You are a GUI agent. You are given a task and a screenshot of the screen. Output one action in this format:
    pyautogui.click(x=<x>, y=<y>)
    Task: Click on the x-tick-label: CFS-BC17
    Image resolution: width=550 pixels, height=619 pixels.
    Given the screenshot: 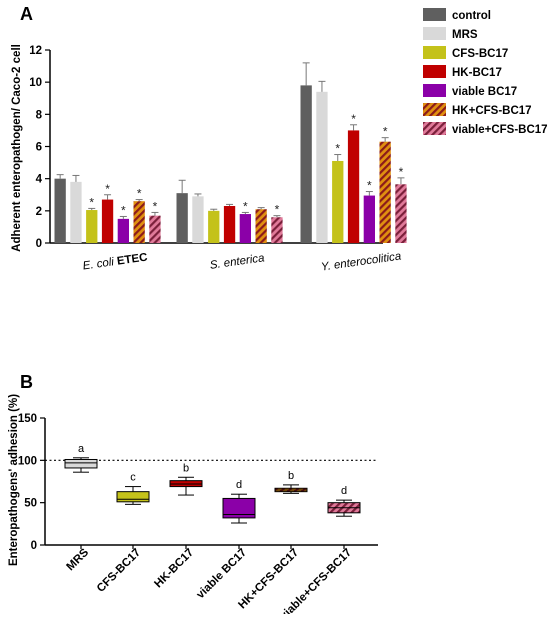 What is the action you would take?
    pyautogui.click(x=119, y=571)
    